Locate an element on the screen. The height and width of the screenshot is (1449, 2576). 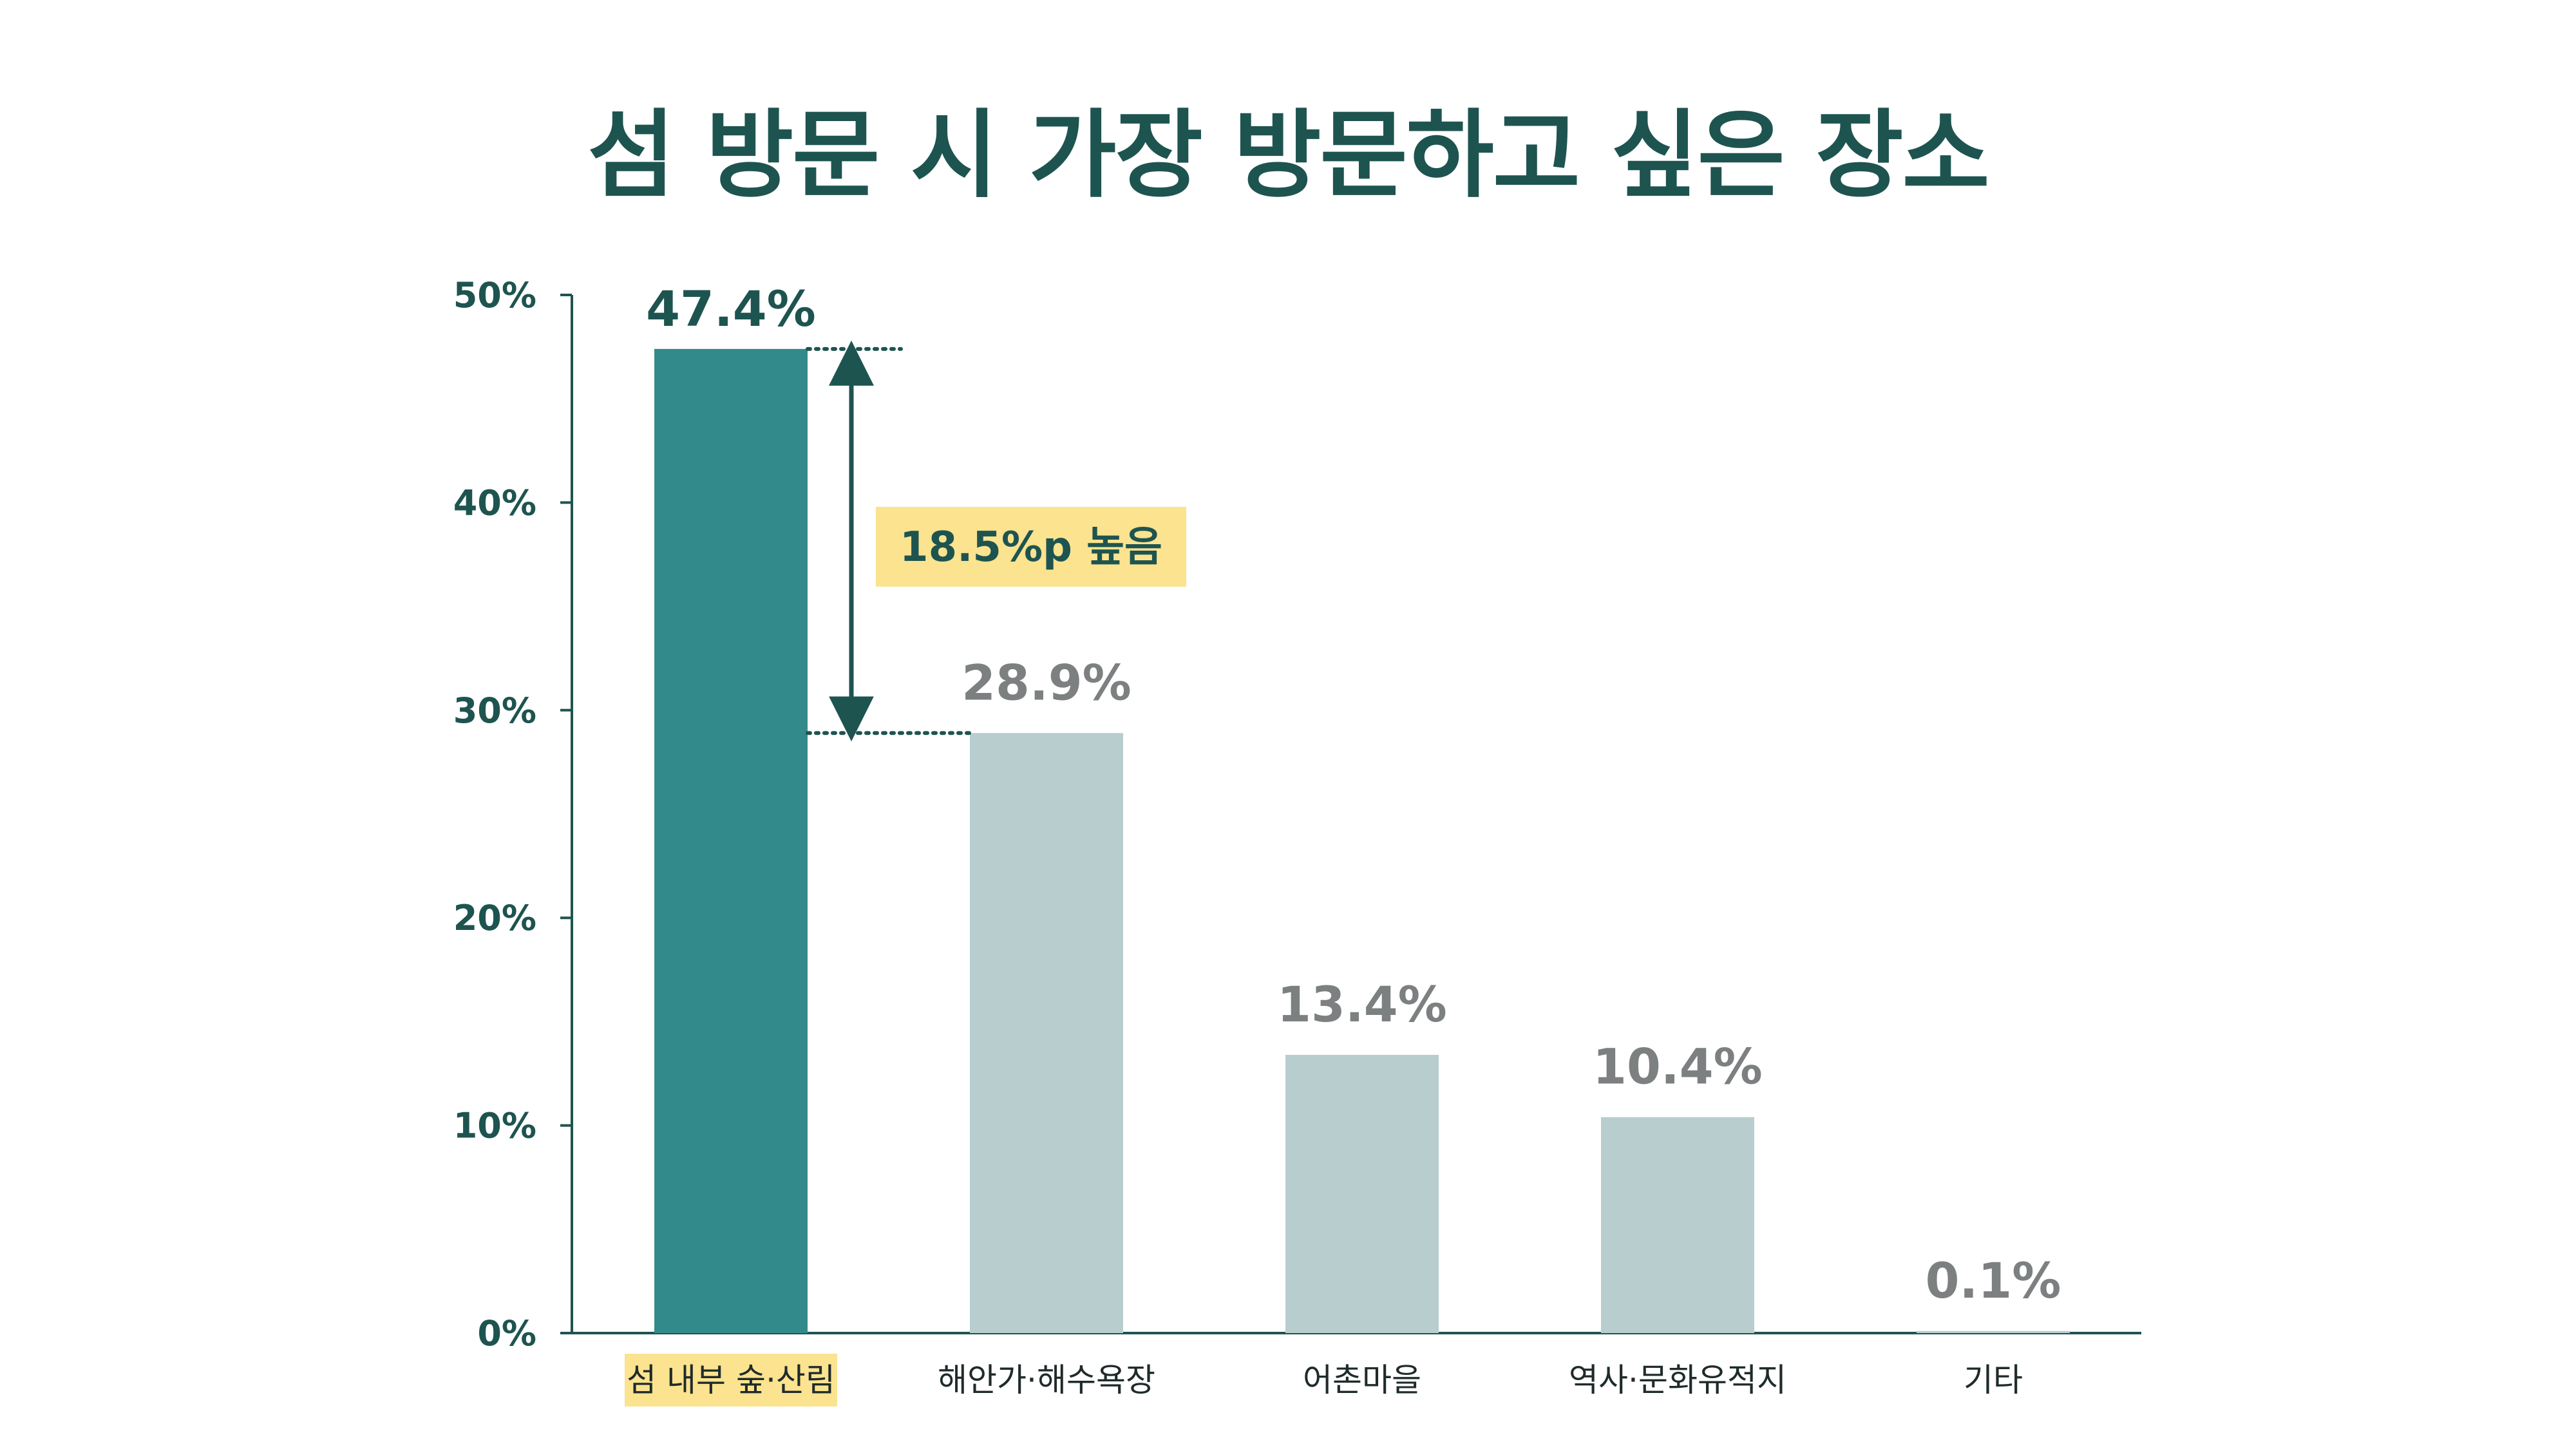
bar-value-label: 13.4% is located at coordinates (1362, 1005).